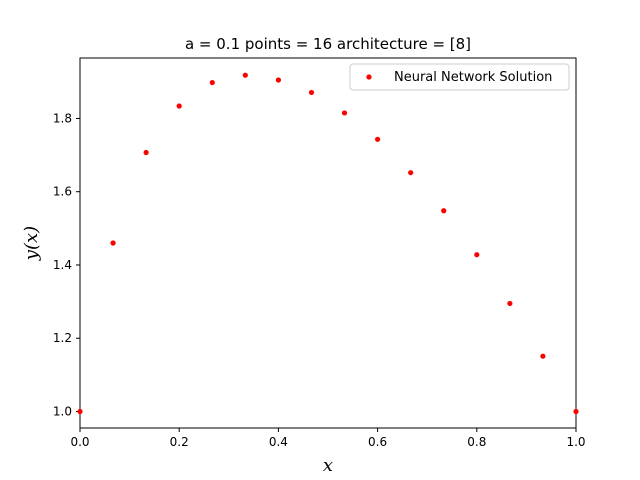 Image resolution: width=640 pixels, height=480 pixels. I want to click on y-axis-label: y(x), so click(31, 243).